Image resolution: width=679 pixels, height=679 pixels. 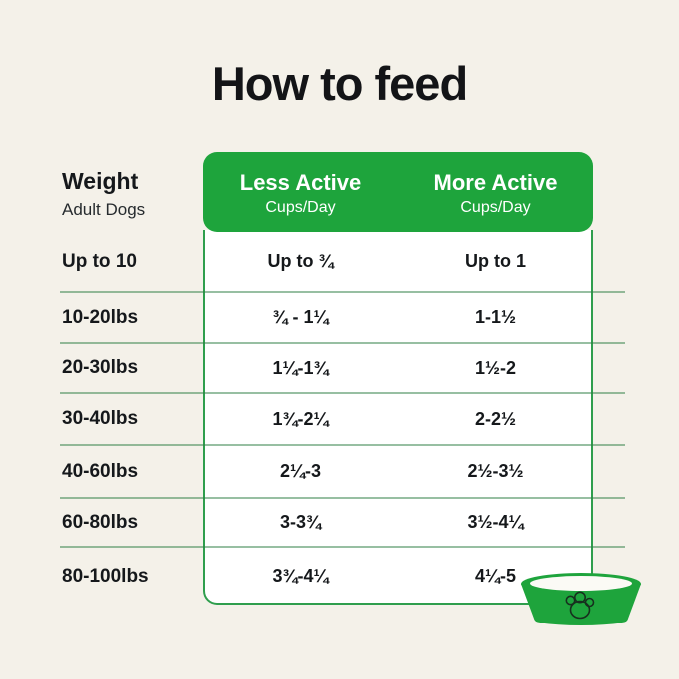 I want to click on weight-cell: Up to 10, so click(x=99, y=261).